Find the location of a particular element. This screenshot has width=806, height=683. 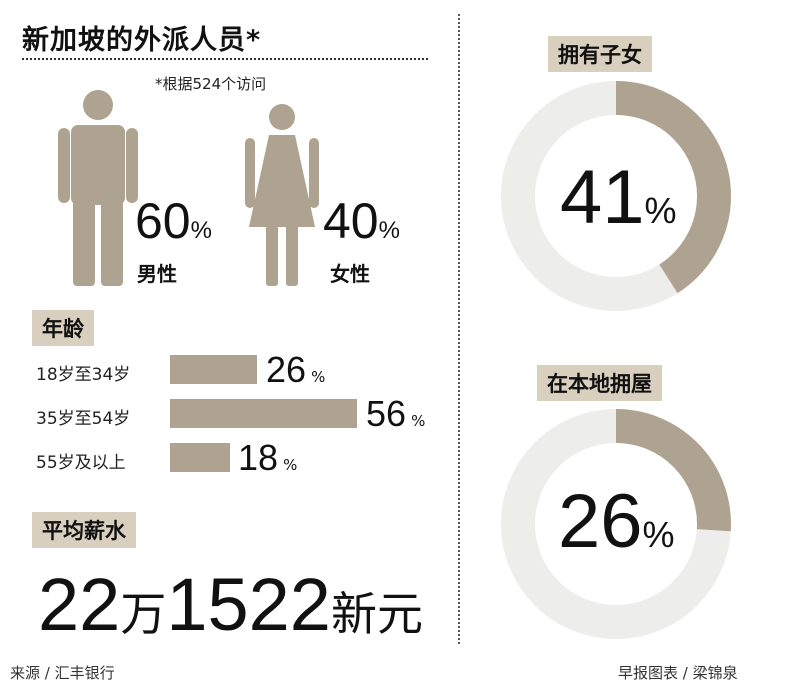

age-value-unit-2: % is located at coordinates (290, 465).